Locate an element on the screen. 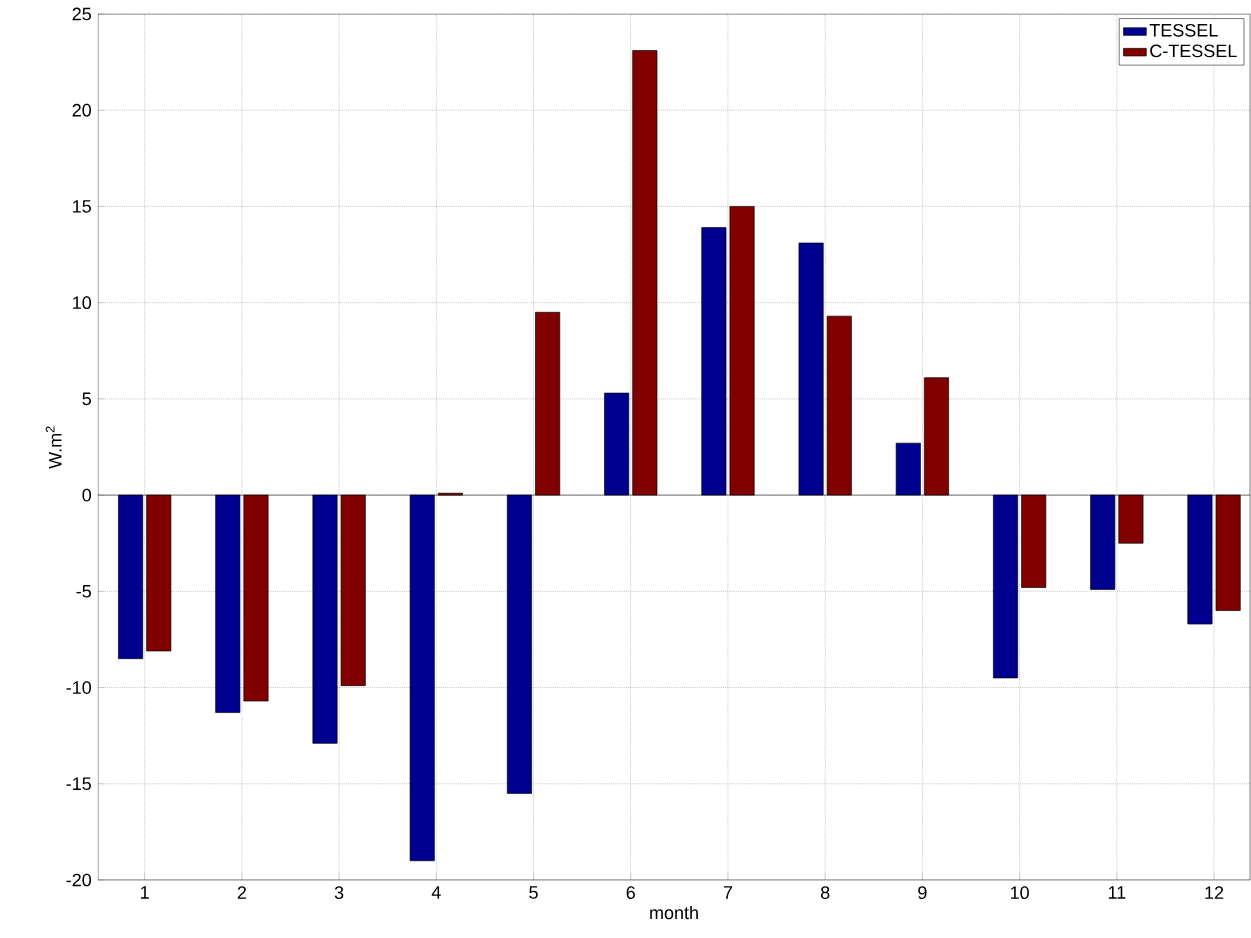 Image resolution: width=1251 pixels, height=938 pixels. x-tick-label: 9 is located at coordinates (922, 892).